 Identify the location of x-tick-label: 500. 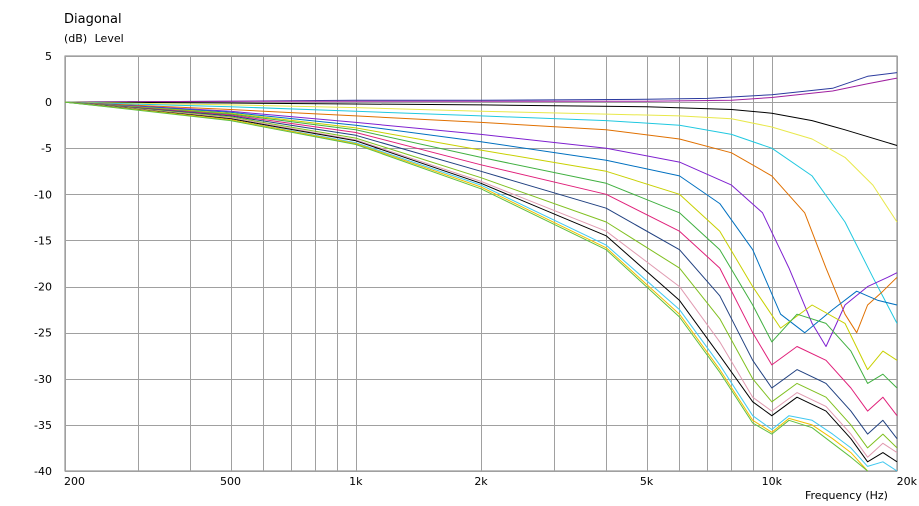
(230, 481).